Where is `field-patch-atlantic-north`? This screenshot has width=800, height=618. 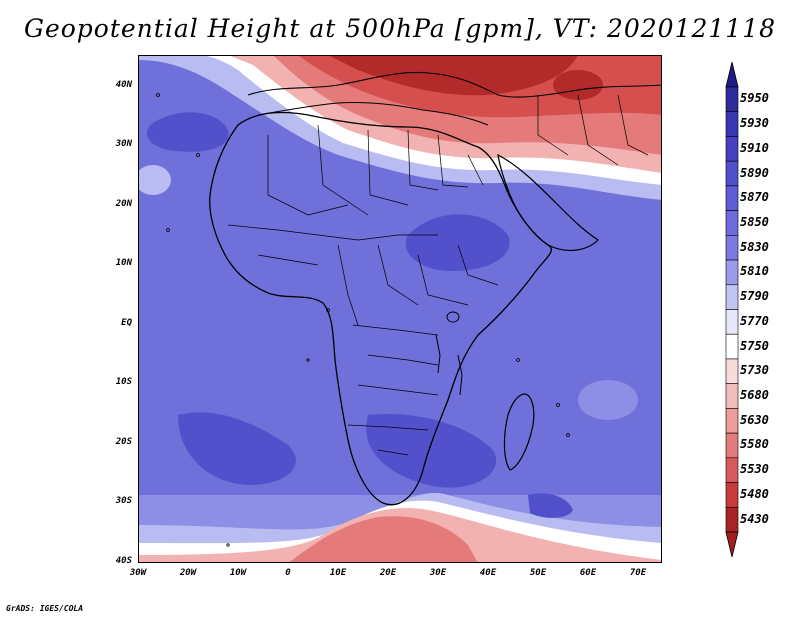
field-patch-atlantic-north is located at coordinates (188, 132).